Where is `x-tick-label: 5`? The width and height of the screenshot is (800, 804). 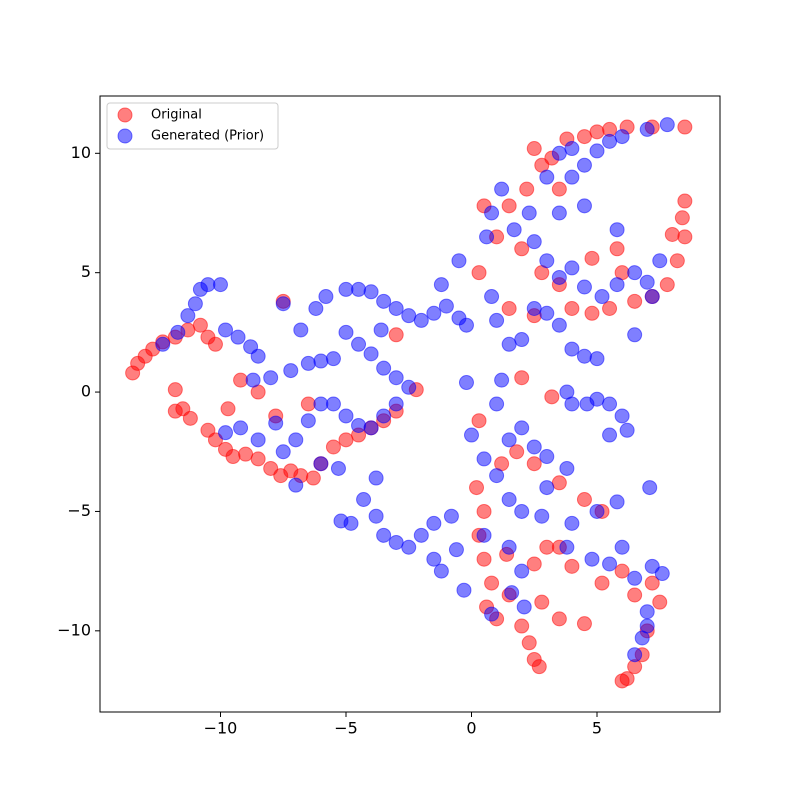 x-tick-label: 5 is located at coordinates (597, 728).